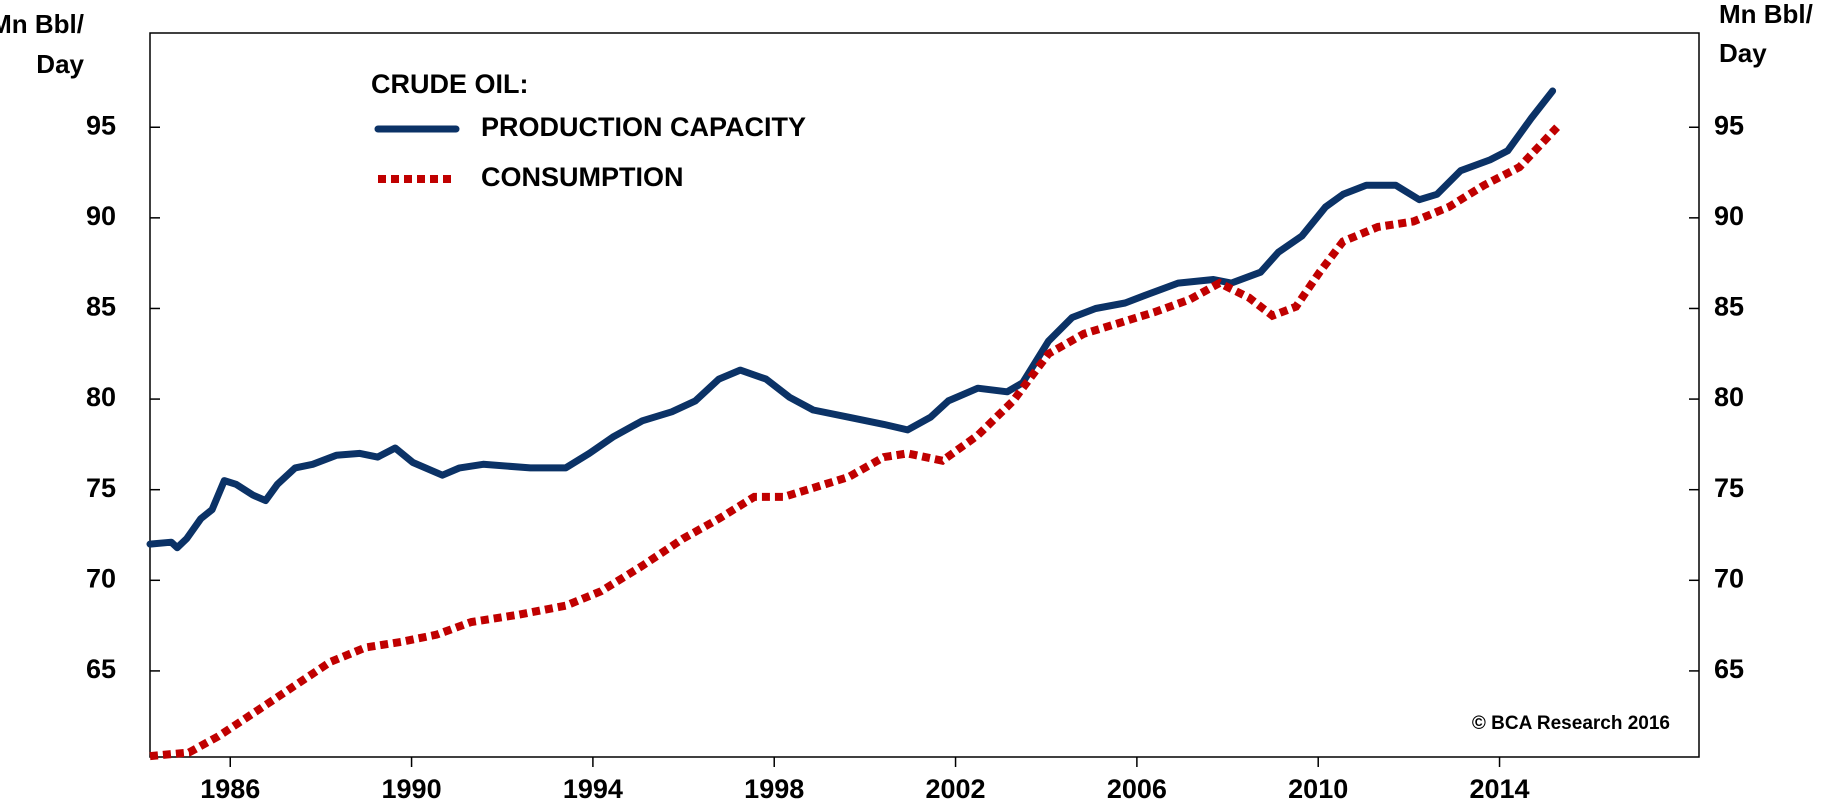 The width and height of the screenshot is (1837, 804). Describe the element at coordinates (101, 216) in the screenshot. I see `y-tick-label: 90` at that location.